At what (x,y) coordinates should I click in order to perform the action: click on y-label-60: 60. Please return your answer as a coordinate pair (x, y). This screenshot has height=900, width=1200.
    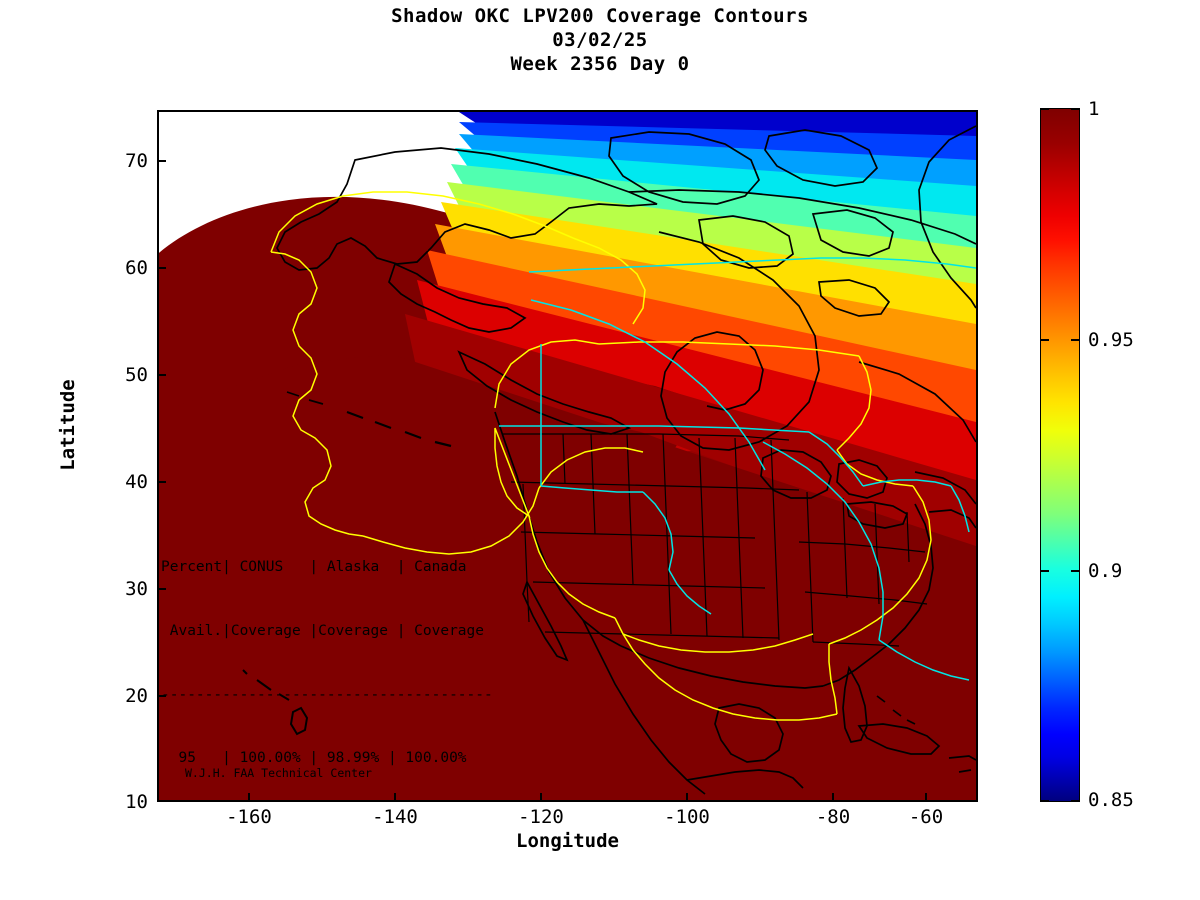
    Looking at the image, I should click on (136, 268).